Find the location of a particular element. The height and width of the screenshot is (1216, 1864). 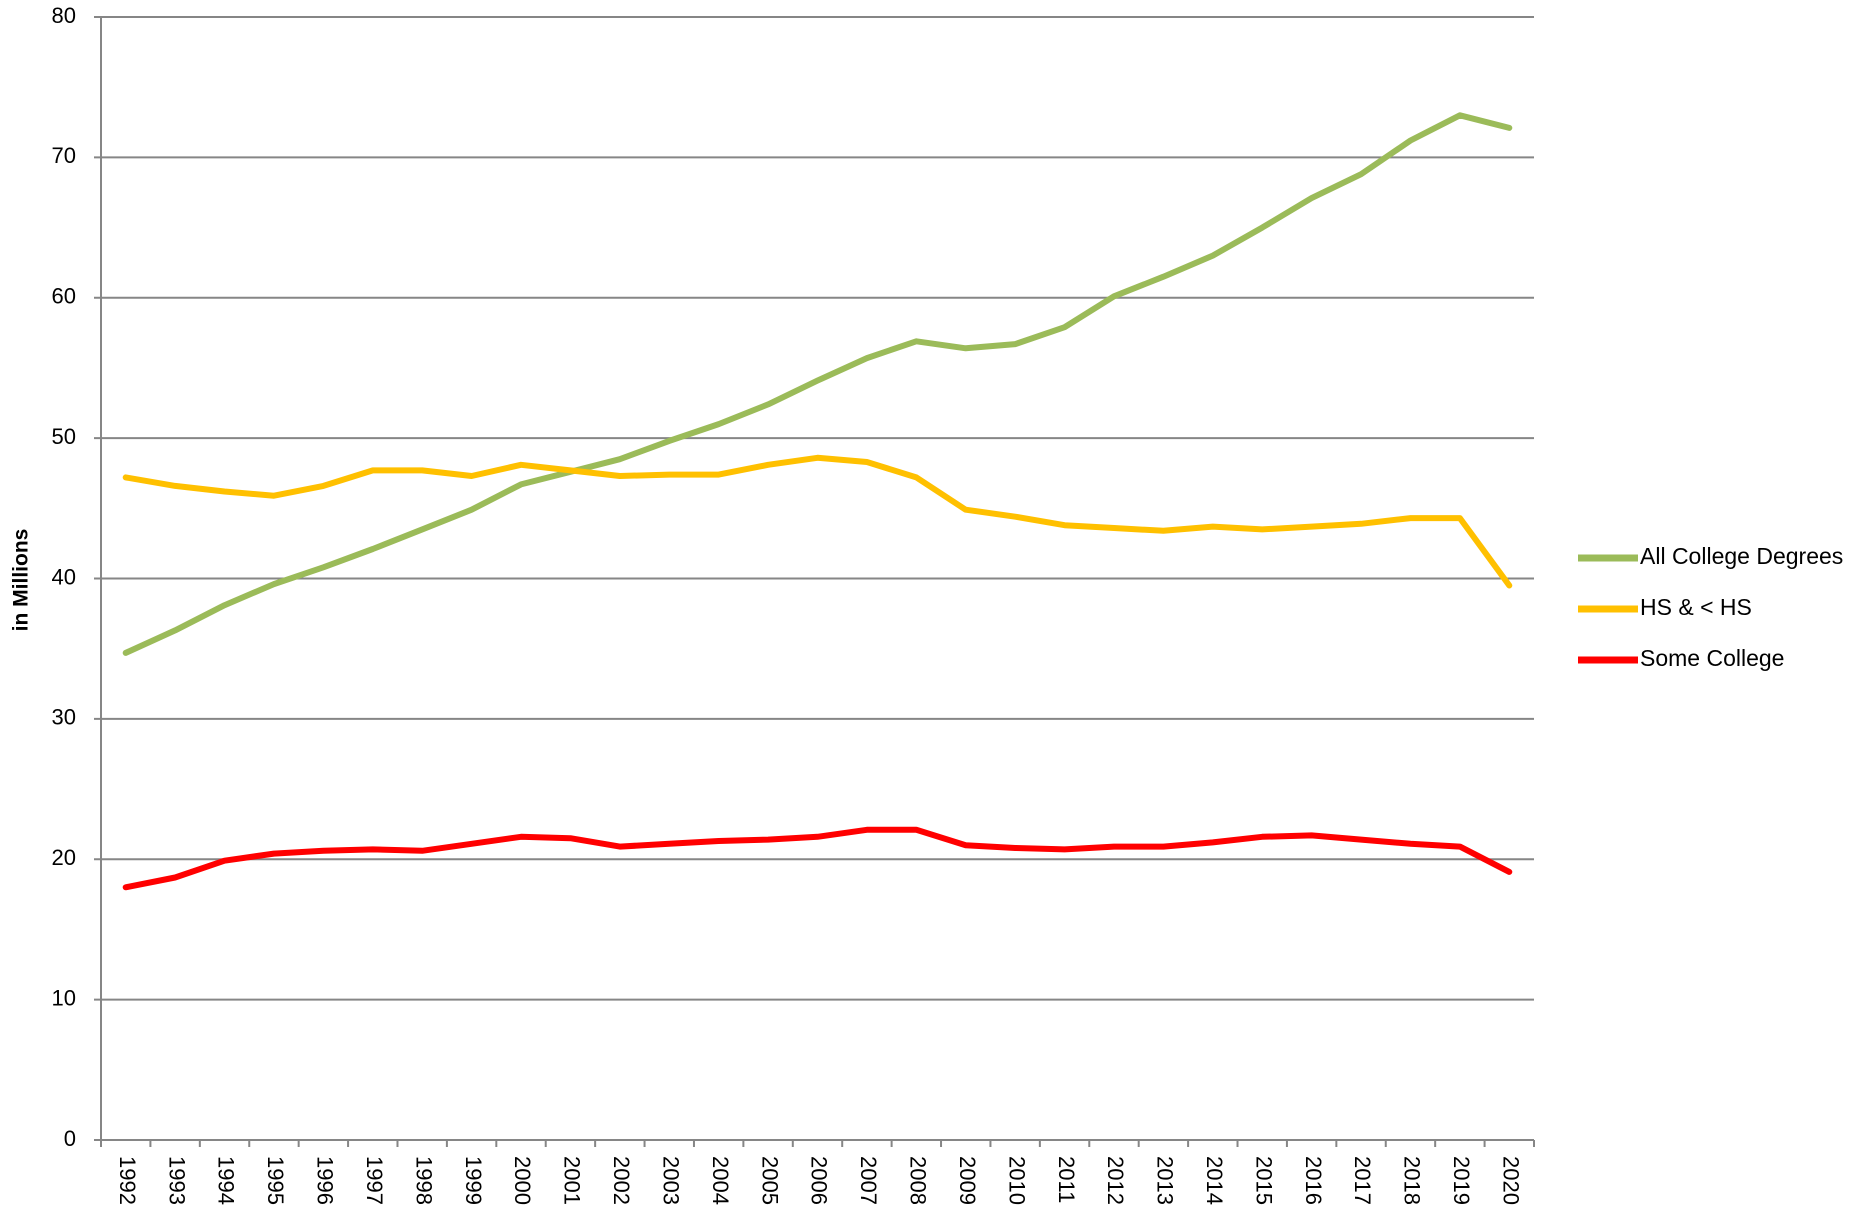

x-tick-label: 2000 is located at coordinates (522, 1180).